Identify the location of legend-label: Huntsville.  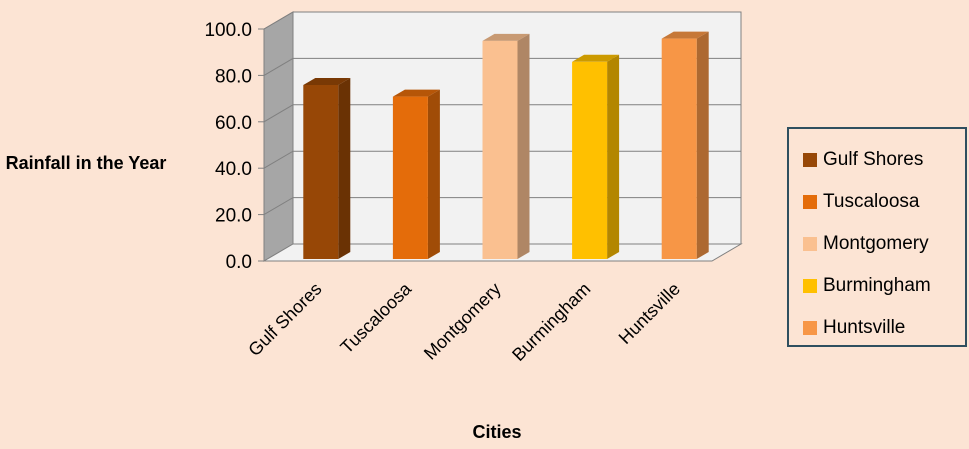
(864, 327).